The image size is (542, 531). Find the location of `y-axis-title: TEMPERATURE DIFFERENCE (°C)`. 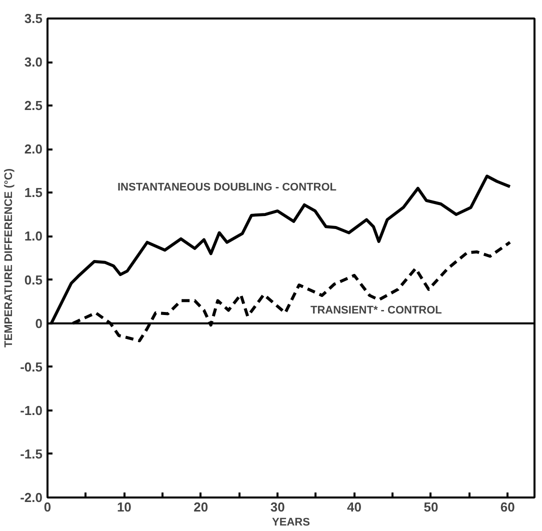

y-axis-title: TEMPERATURE DIFFERENCE (°C) is located at coordinates (9, 258).